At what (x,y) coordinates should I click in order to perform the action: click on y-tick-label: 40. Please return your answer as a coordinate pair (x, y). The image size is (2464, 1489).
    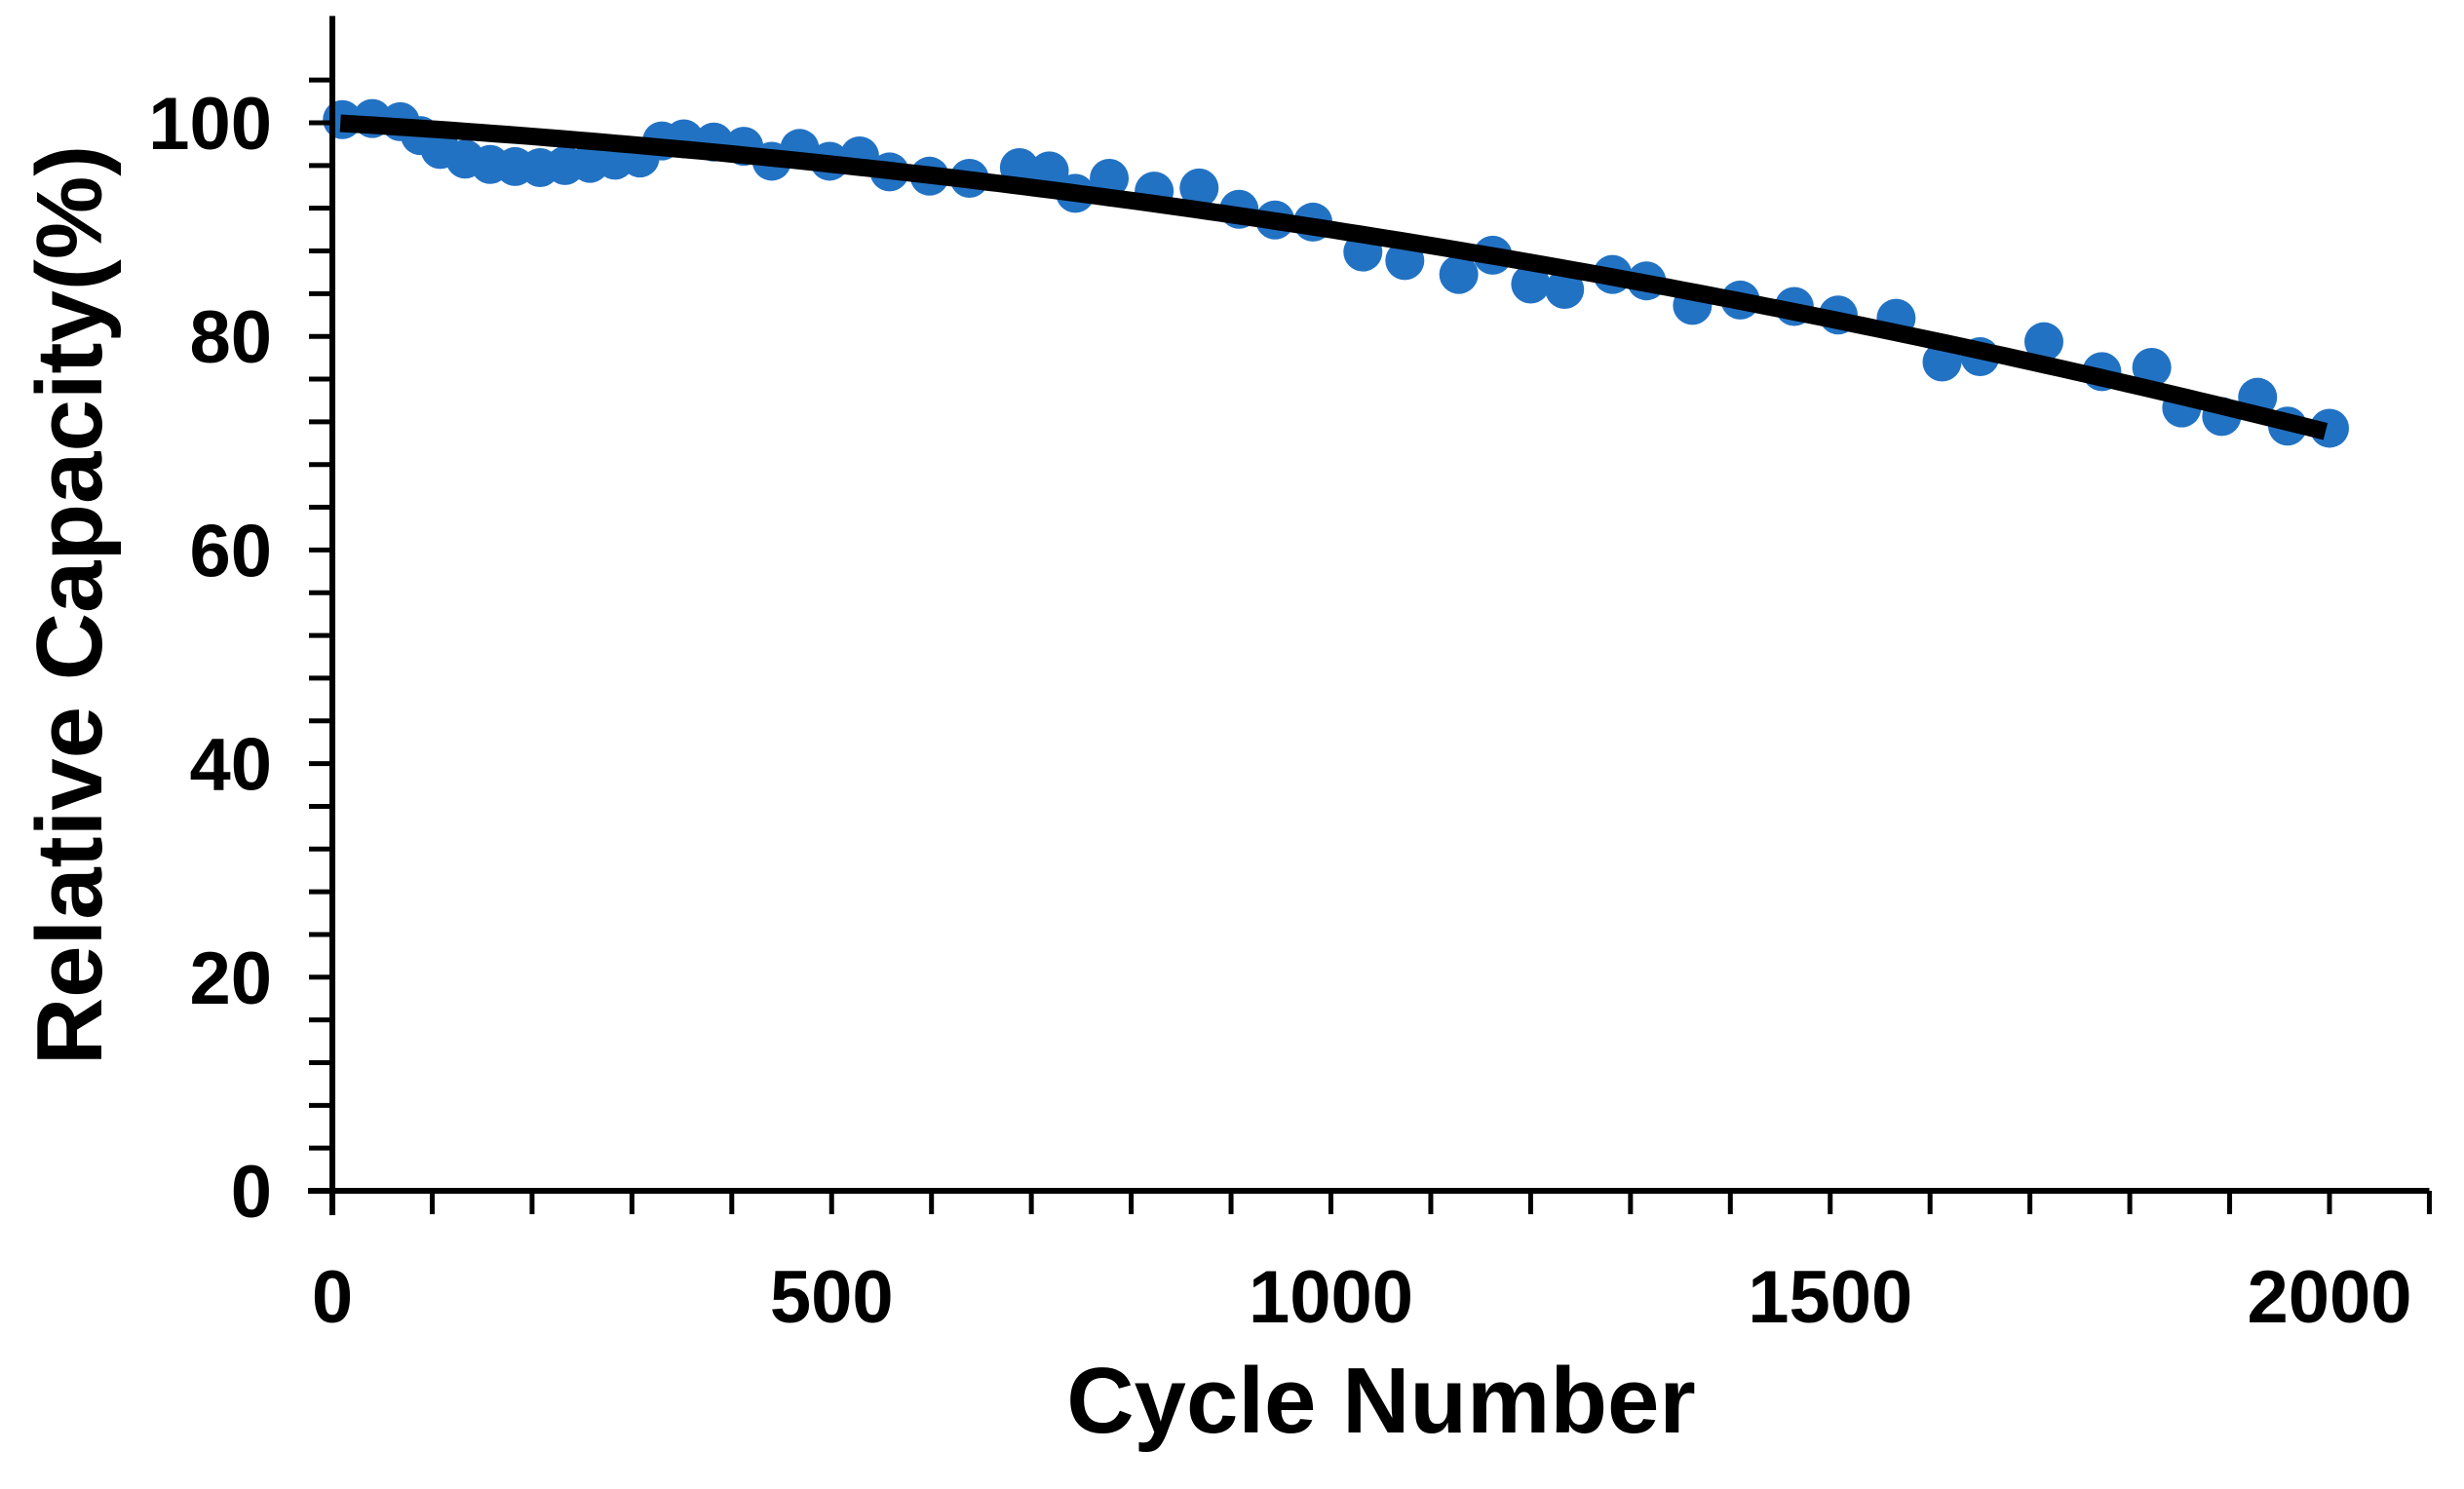
    Looking at the image, I should click on (230, 766).